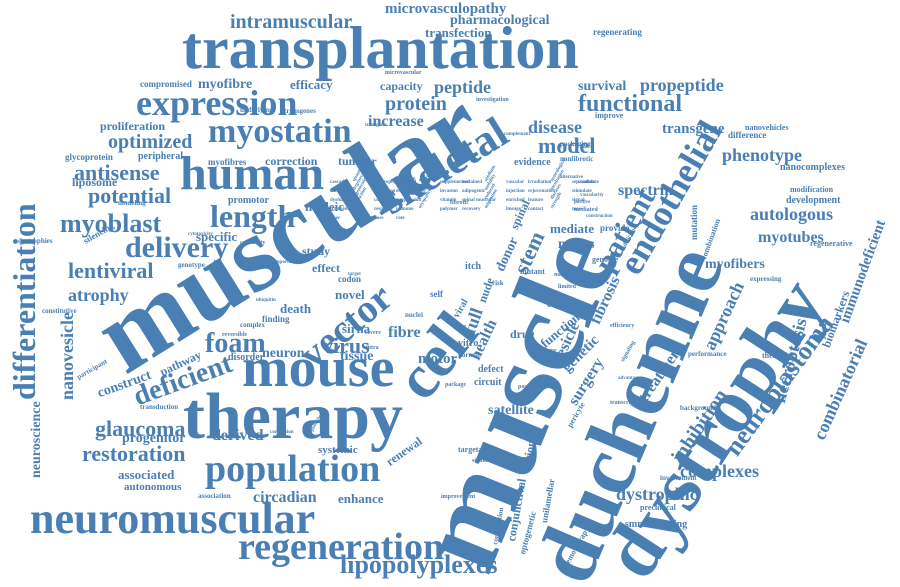  I want to click on word-enriched: enriched, so click(515, 200).